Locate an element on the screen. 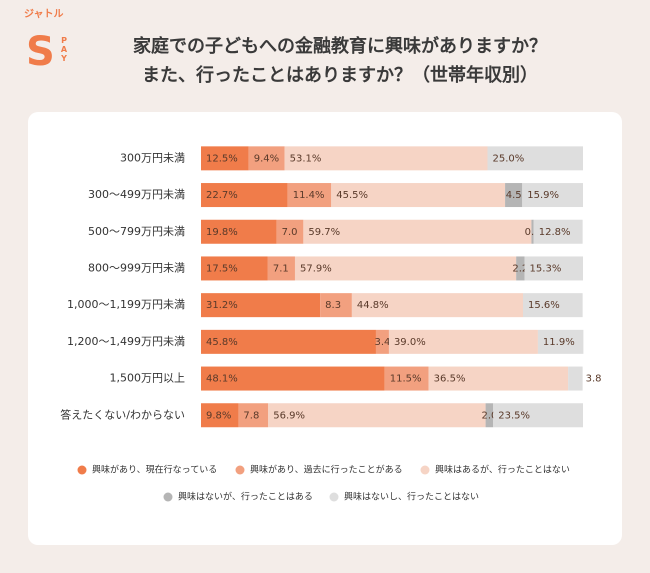  y-tick-label: 1,200〜1,499万円未満 is located at coordinates (126, 341).